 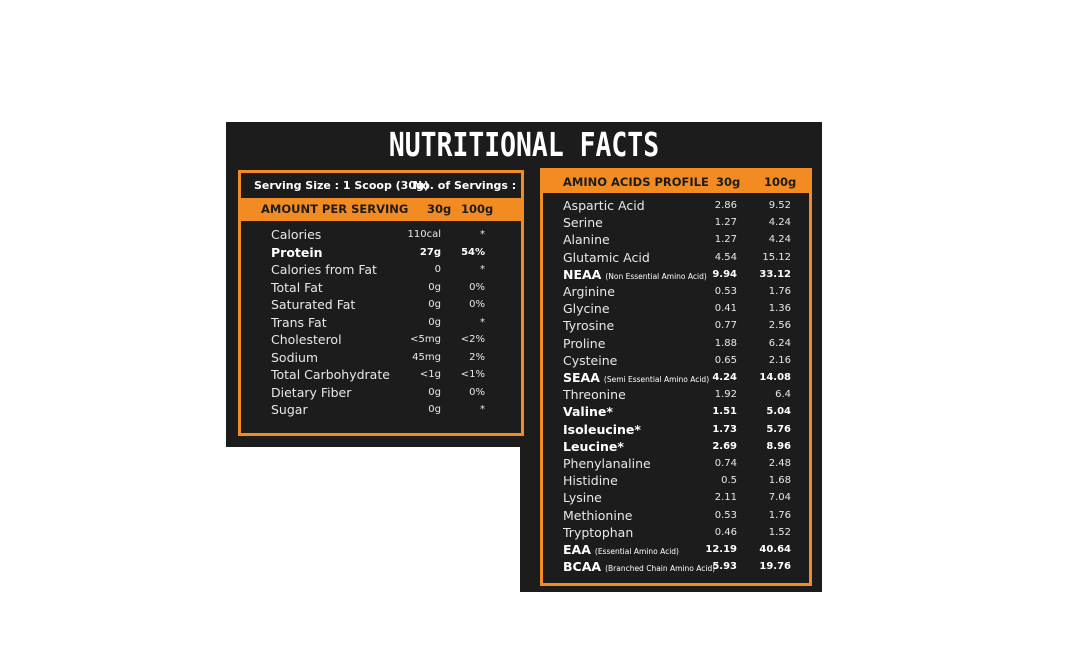 What do you see at coordinates (588, 325) in the screenshot?
I see `amino-name-cell: Tyrosine` at bounding box center [588, 325].